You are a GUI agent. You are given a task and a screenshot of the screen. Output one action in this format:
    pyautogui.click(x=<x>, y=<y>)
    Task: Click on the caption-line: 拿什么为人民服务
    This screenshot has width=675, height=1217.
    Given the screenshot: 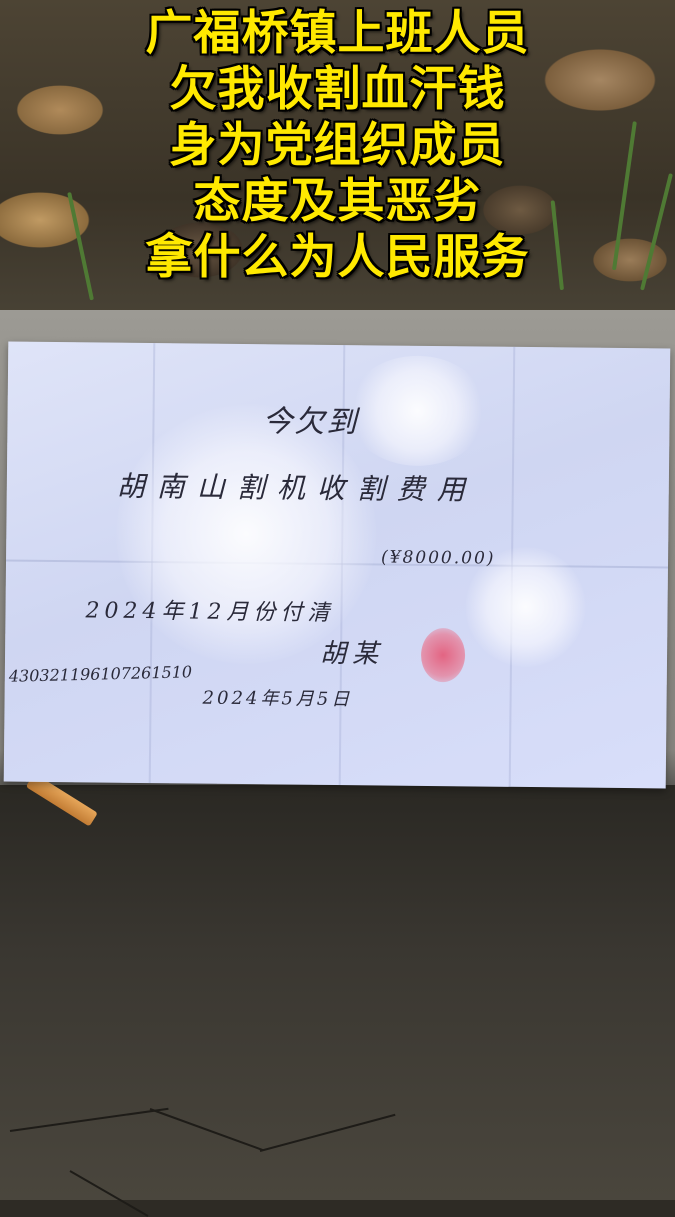 What is the action you would take?
    pyautogui.click(x=337, y=257)
    